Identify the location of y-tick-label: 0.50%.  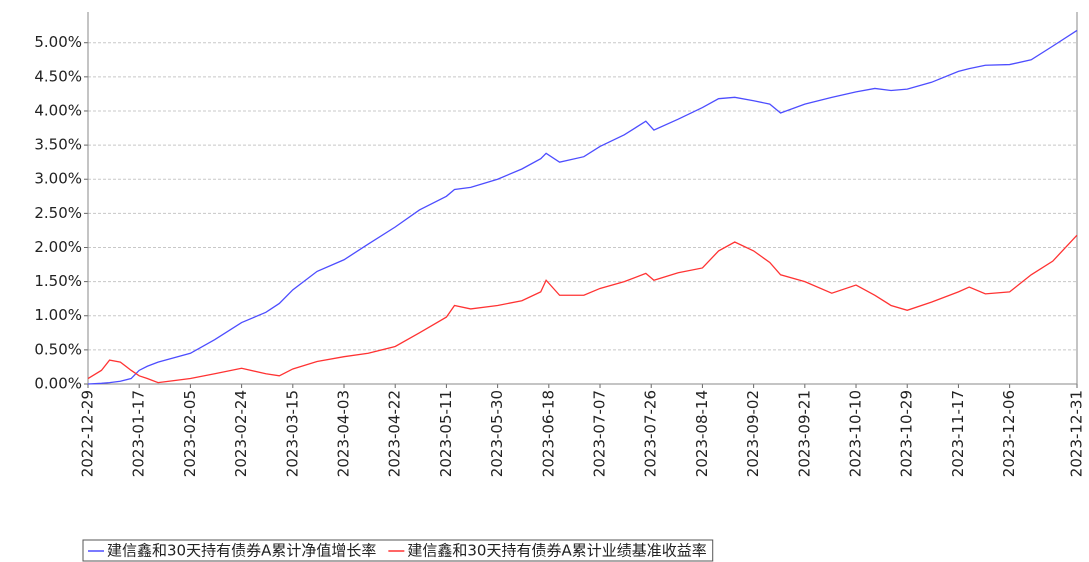
(58, 349).